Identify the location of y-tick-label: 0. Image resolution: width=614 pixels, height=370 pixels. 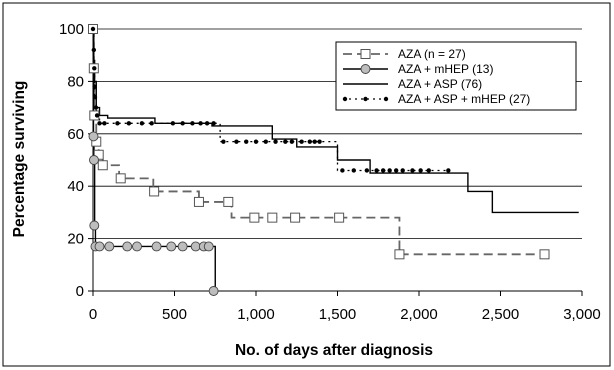
(80, 291).